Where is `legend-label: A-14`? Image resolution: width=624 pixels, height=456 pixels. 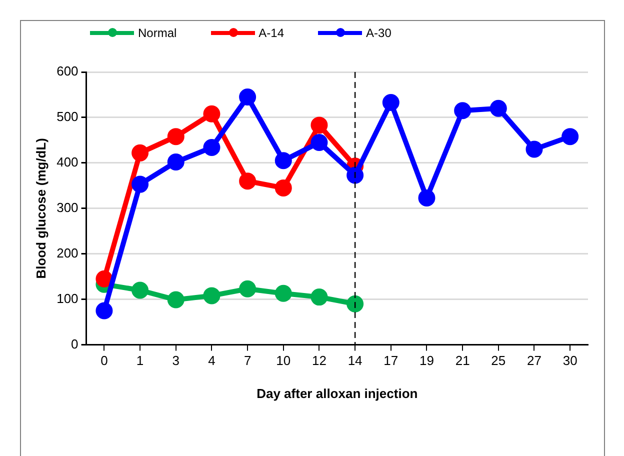
legend-label: A-14 is located at coordinates (271, 33).